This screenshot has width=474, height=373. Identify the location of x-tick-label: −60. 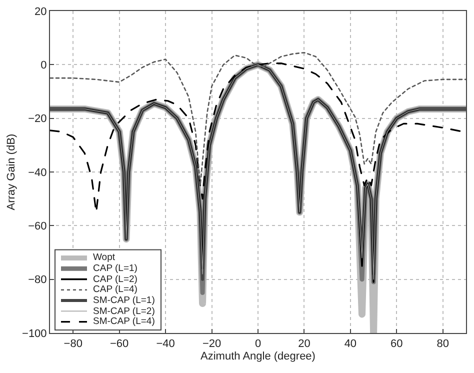
(119, 344).